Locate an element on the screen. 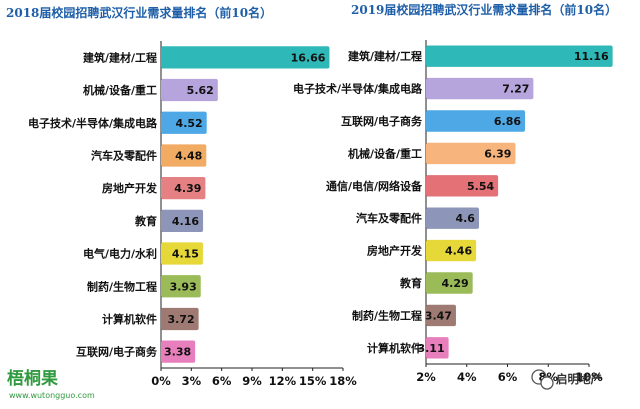  logo: 梧桐果 www.wutongguo.com is located at coordinates (51, 384).